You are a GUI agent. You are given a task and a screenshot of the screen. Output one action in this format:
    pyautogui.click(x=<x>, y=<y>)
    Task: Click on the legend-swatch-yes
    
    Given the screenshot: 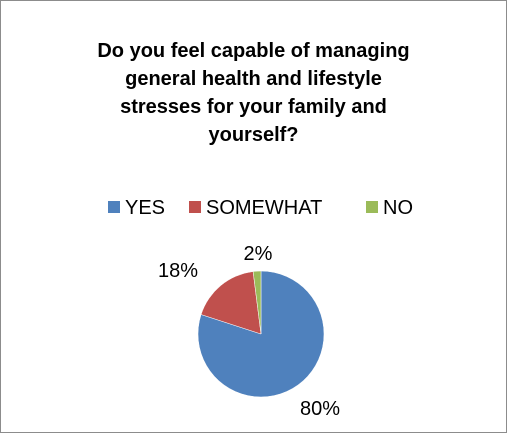 What is the action you would take?
    pyautogui.click(x=114, y=207)
    